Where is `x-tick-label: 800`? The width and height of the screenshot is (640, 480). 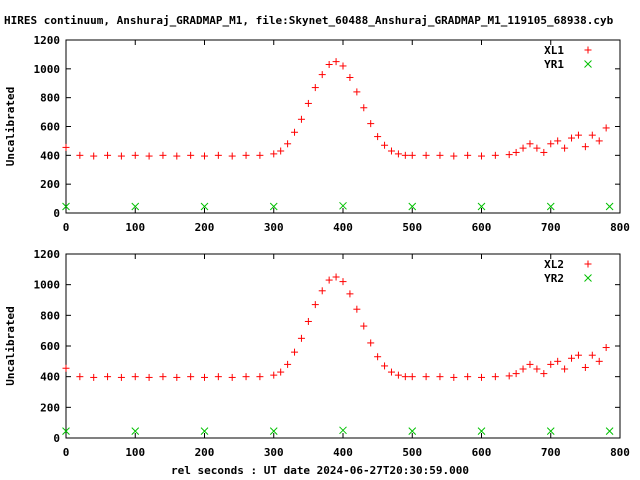 x-tick-label: 800 is located at coordinates (620, 227).